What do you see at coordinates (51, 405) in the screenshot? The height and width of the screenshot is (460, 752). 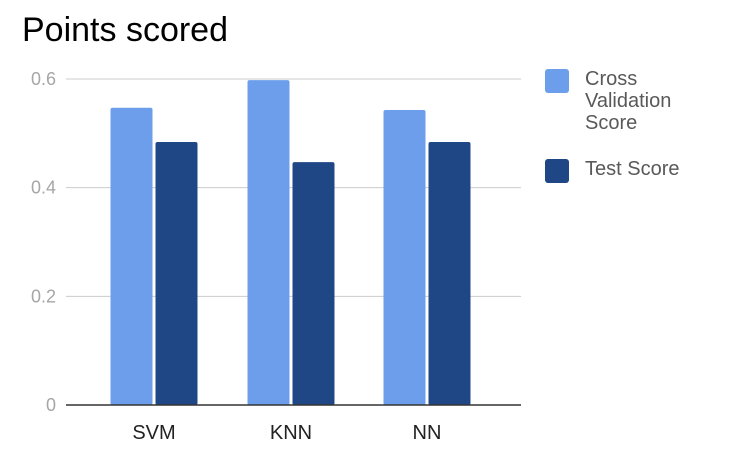 I see `y-tick-label: 0` at bounding box center [51, 405].